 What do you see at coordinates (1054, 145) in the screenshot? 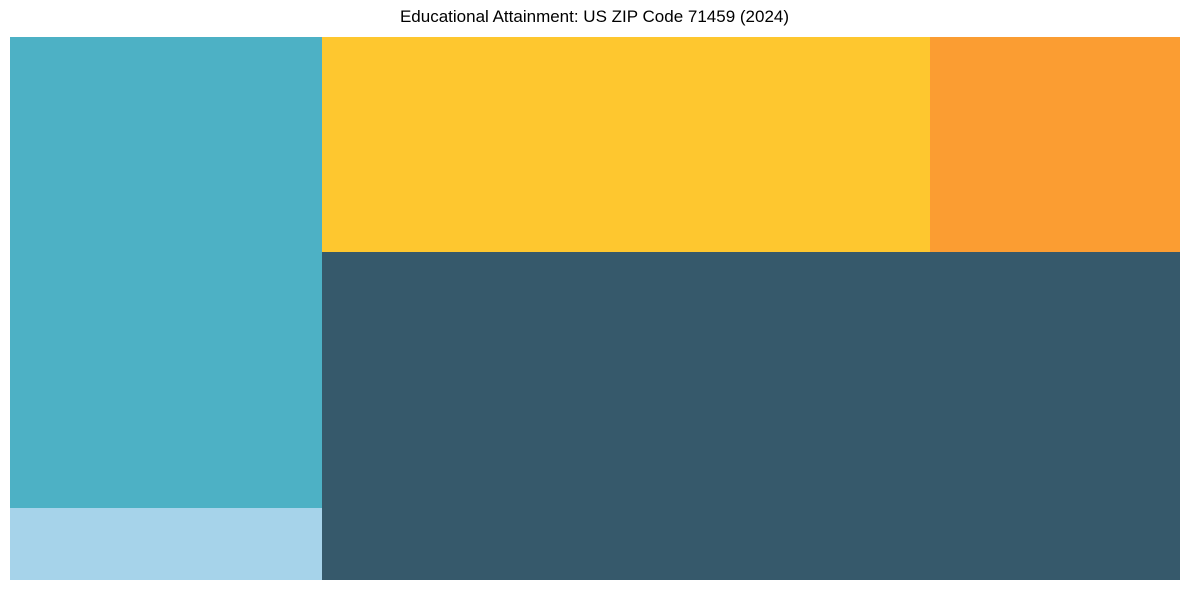
I see `treemap-cell-orange` at bounding box center [1054, 145].